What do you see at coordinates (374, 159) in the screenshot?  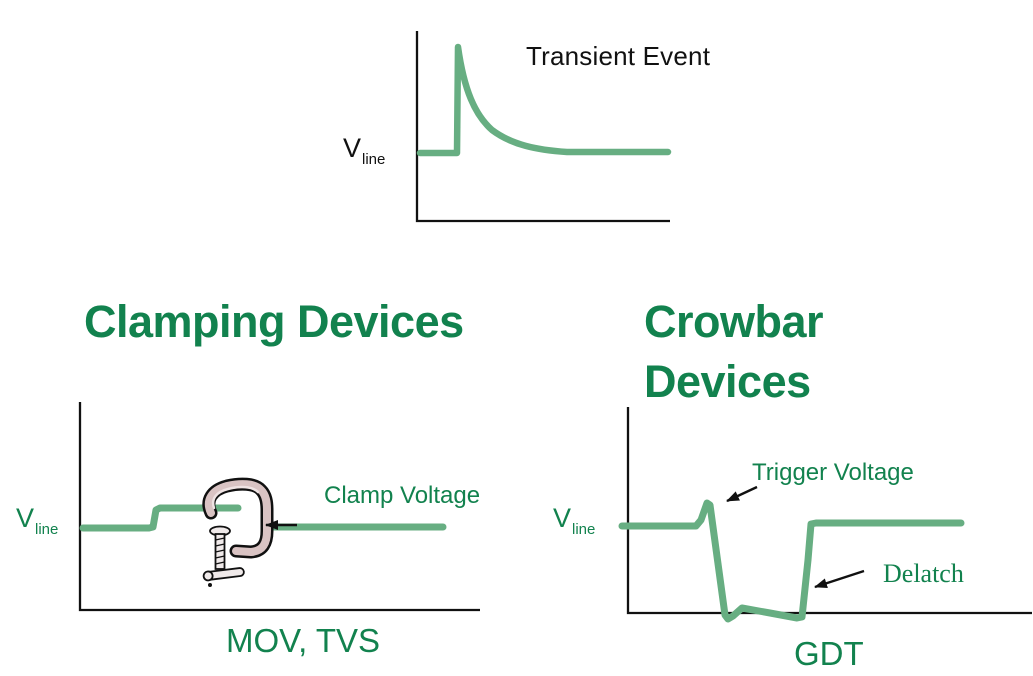 I see `transient-vline-sub: line` at bounding box center [374, 159].